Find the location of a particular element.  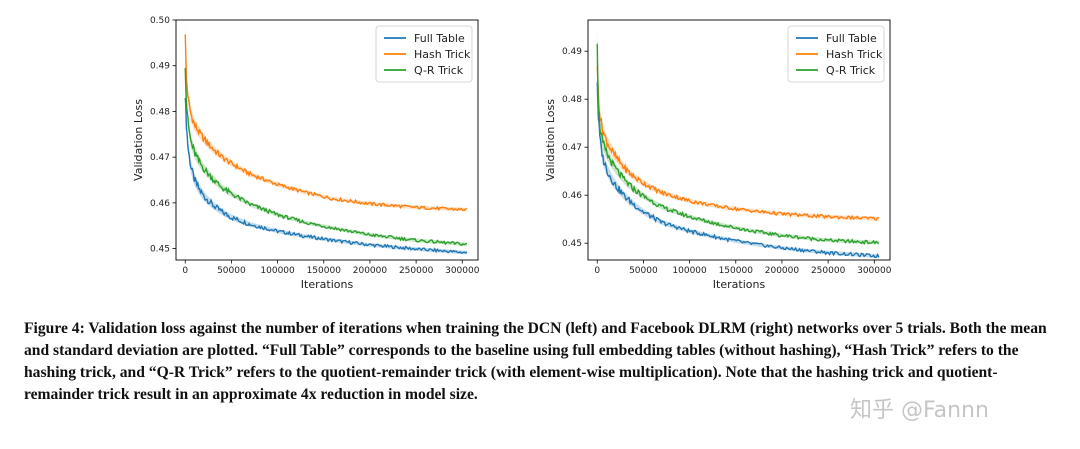

series-band is located at coordinates (326, 170).